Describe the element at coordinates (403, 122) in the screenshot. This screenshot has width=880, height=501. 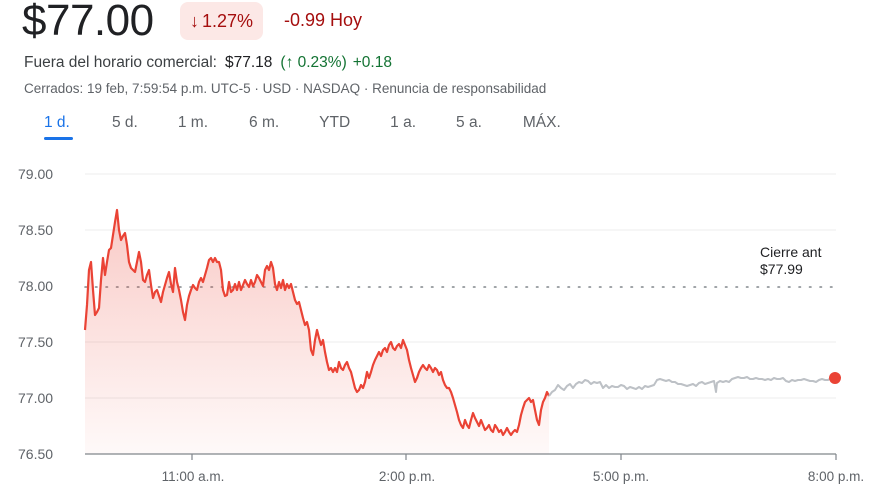
I see `tab-1a: 1 a.` at that location.